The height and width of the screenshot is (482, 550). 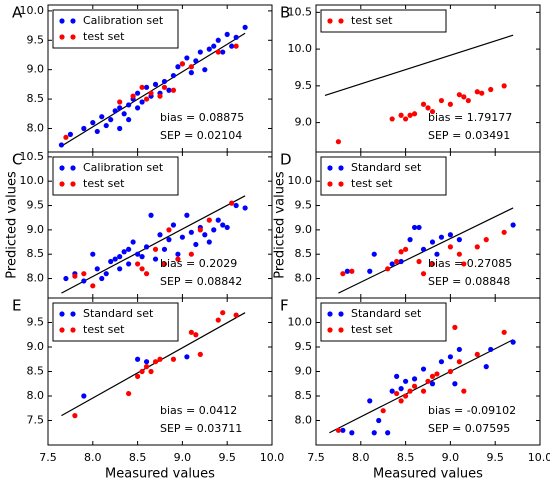 What do you see at coordinates (36, 420) in the screenshot?
I see `y-tick-label: 7.5` at bounding box center [36, 420].